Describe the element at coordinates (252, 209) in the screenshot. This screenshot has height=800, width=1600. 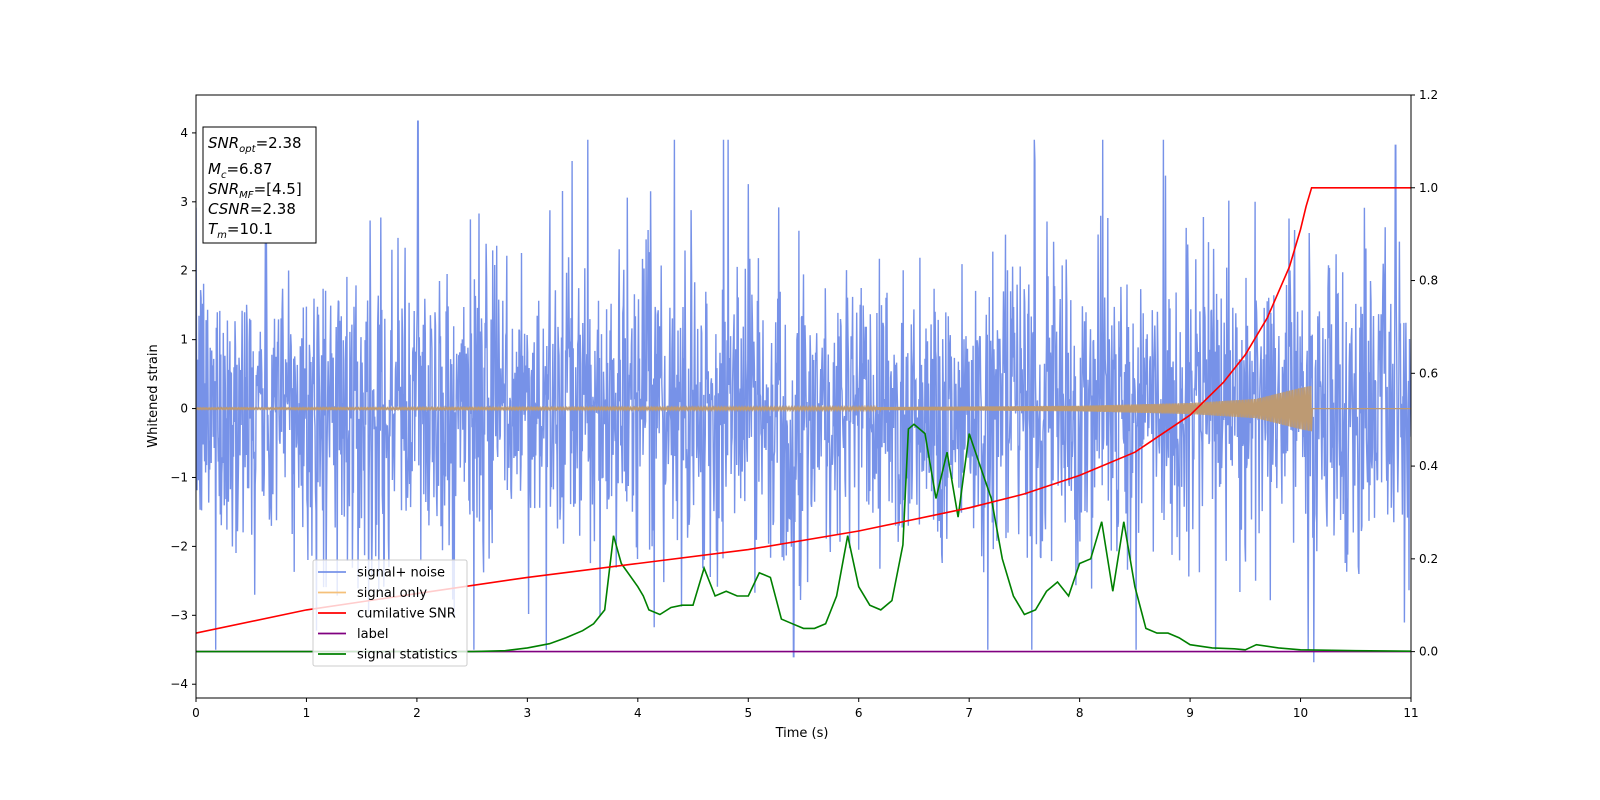
I see `info-csnr: CSNR=2.38` at that location.